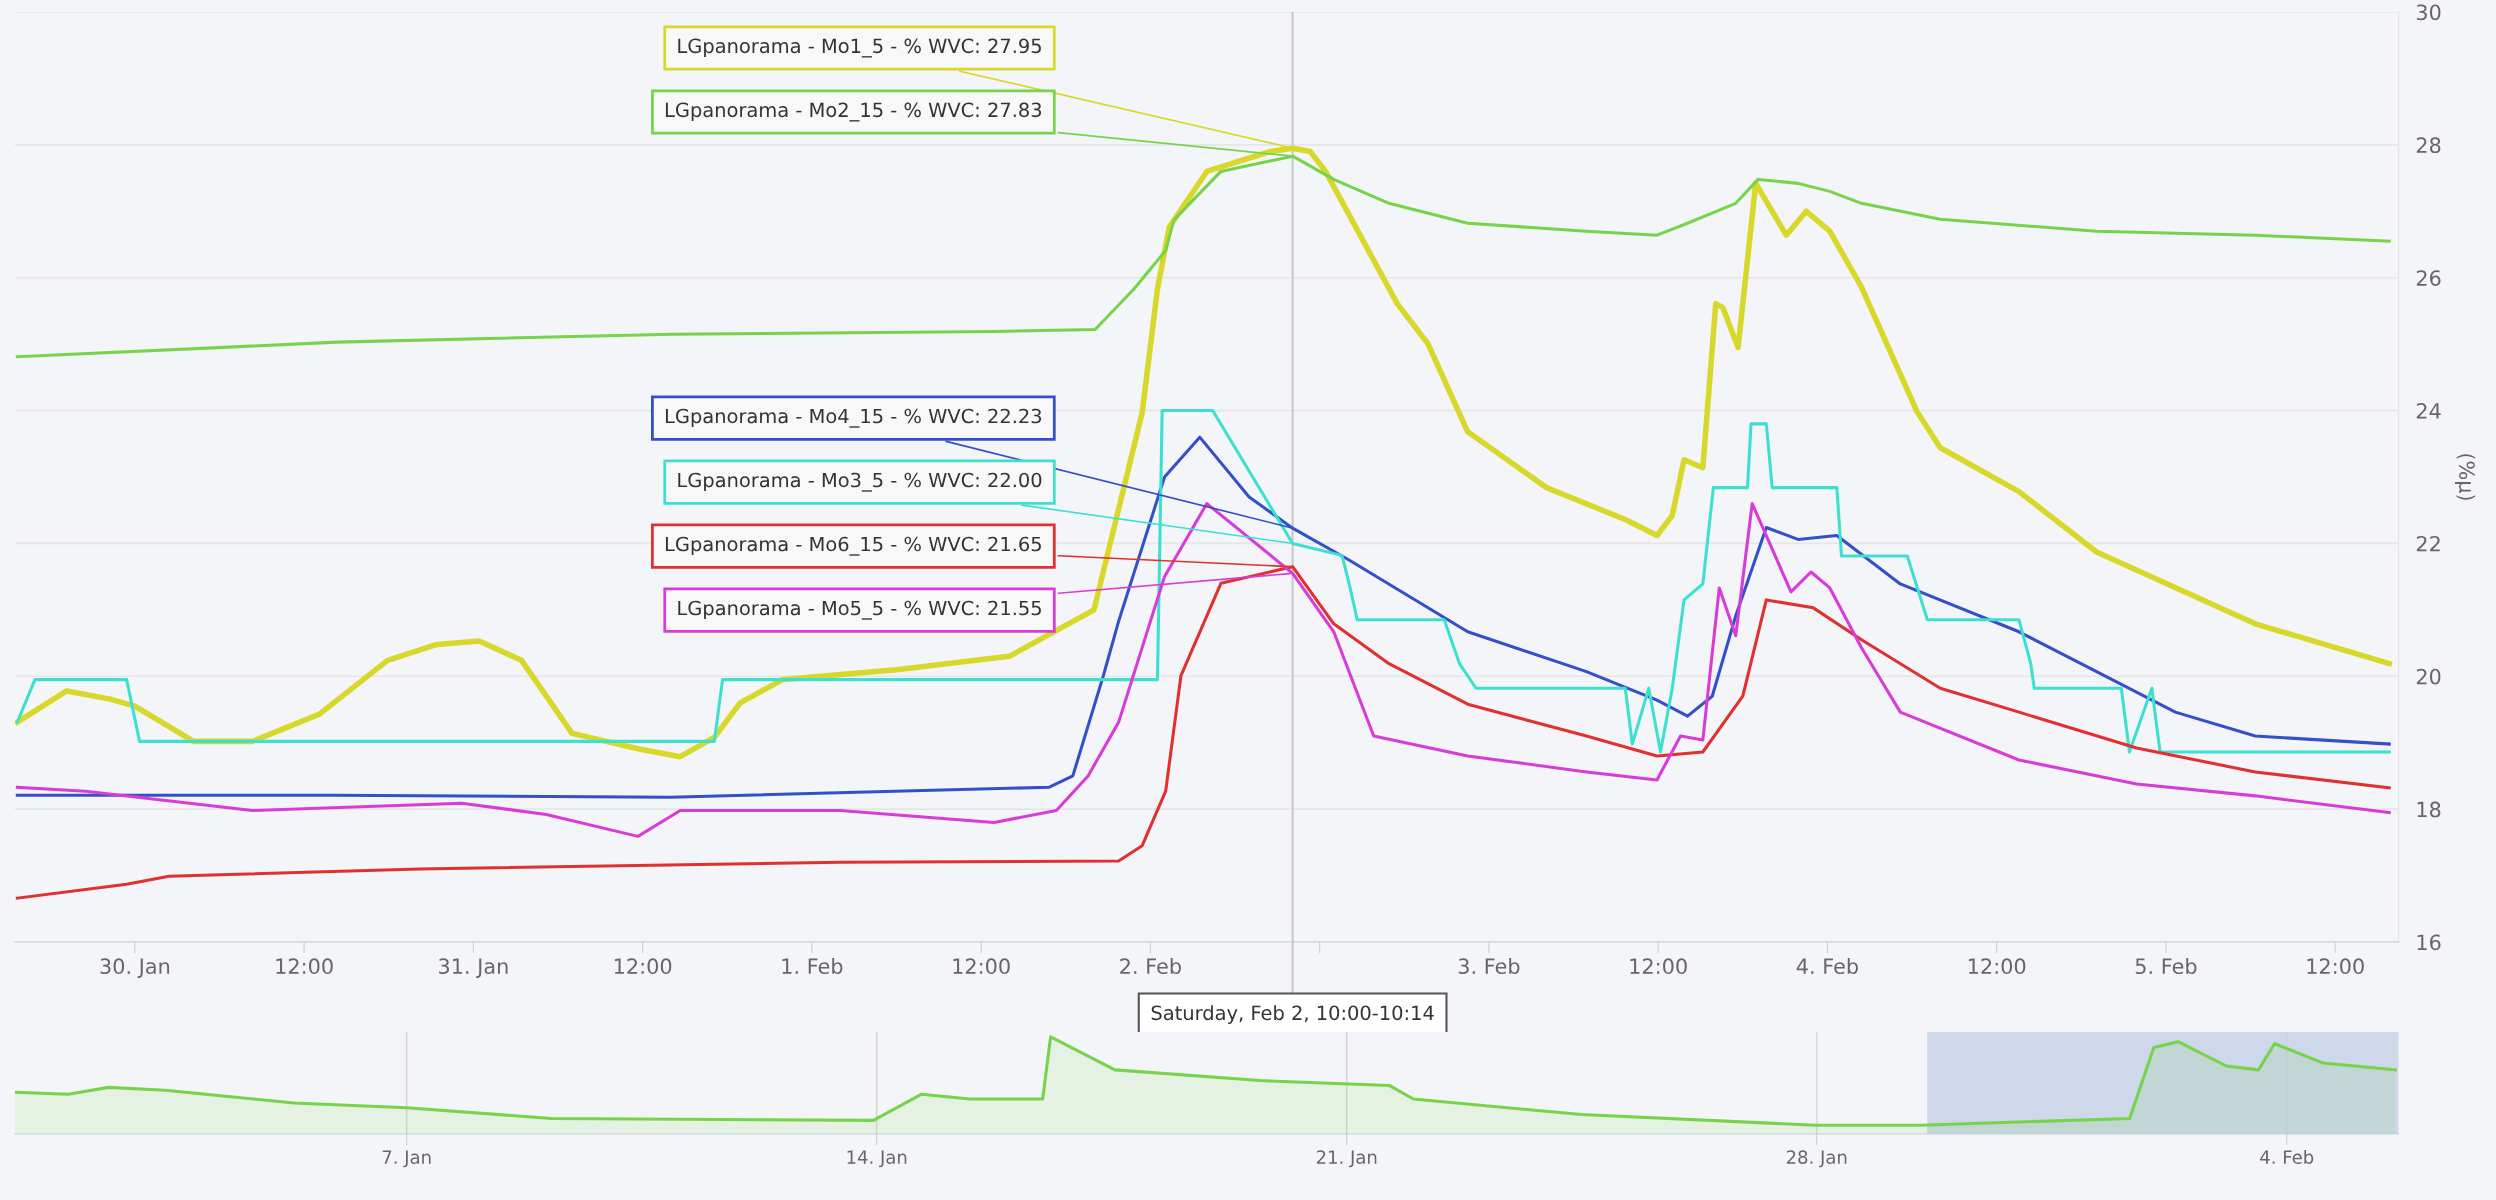  Describe the element at coordinates (853, 546) in the screenshot. I see `annotation: LGpanorama - Mo6_15 - % WVC: 21.65` at that location.